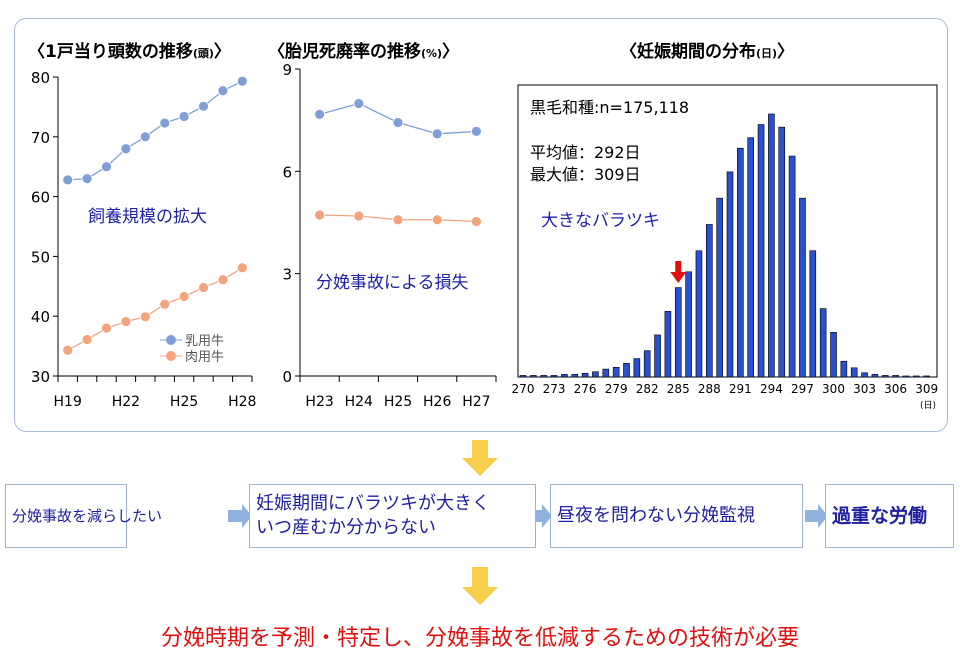 This screenshot has height=672, width=960. I want to click on chart2-annotation: 分娩事故による損失, so click(392, 283).